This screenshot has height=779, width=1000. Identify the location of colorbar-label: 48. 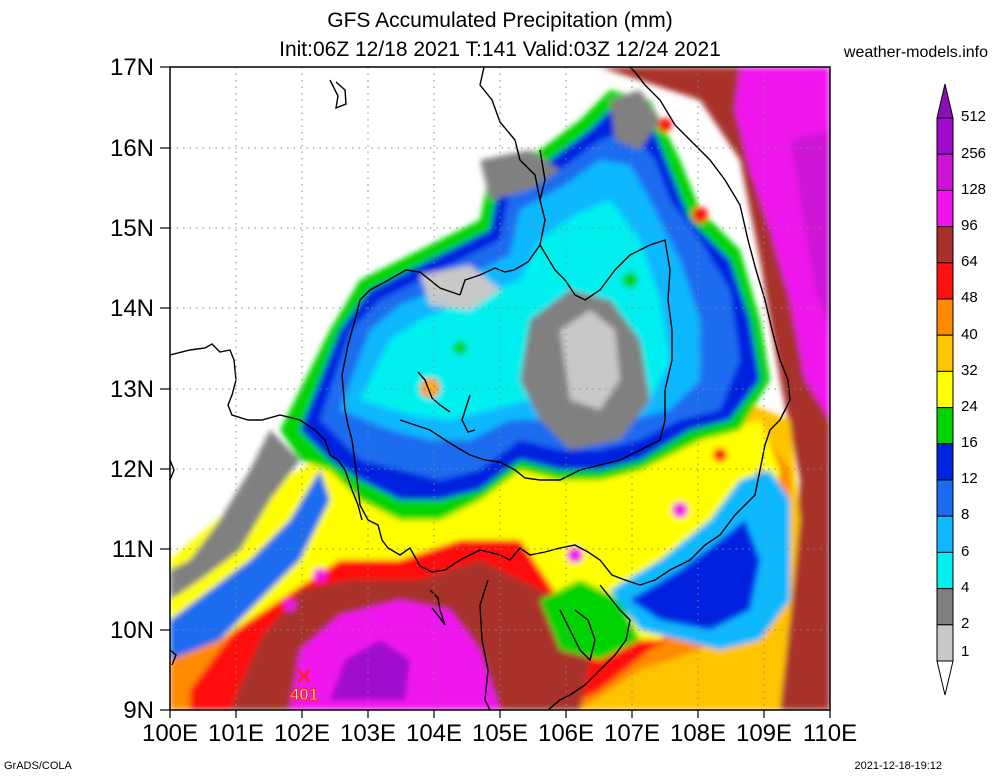
(969, 297).